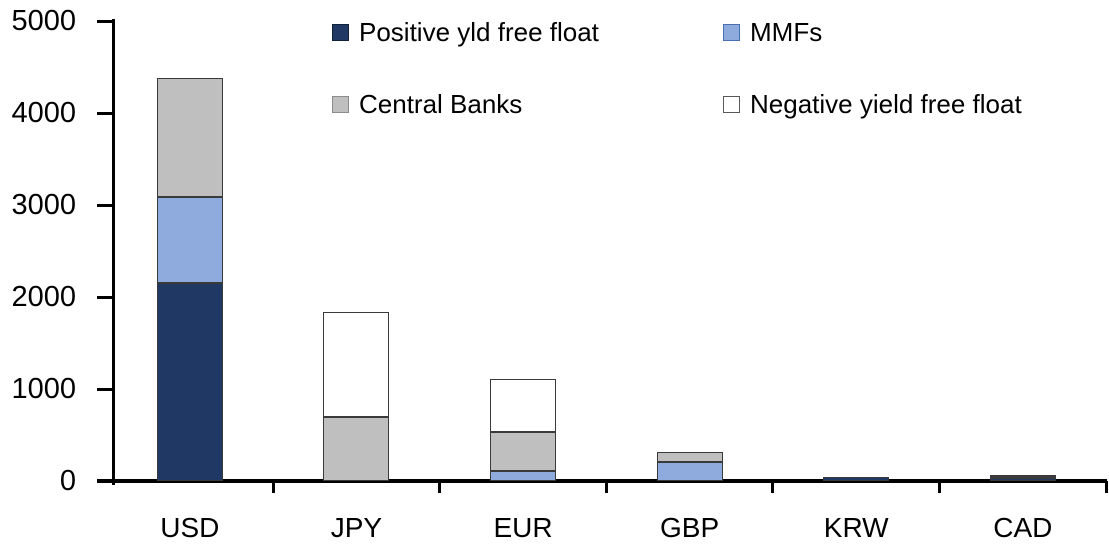 The image size is (1109, 556). What do you see at coordinates (190, 527) in the screenshot?
I see `x-axis-label-usd: USD` at bounding box center [190, 527].